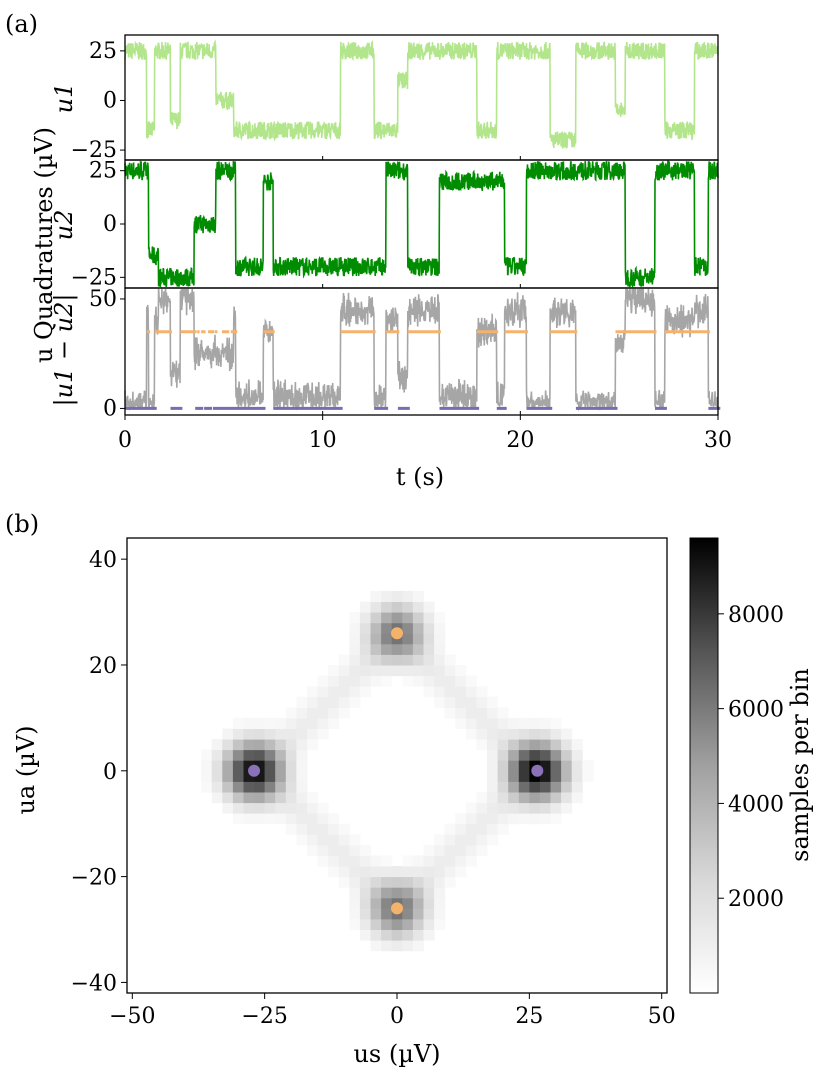  I want to click on panel-a-xaxis: 0 10 20 30, so click(425, 440).